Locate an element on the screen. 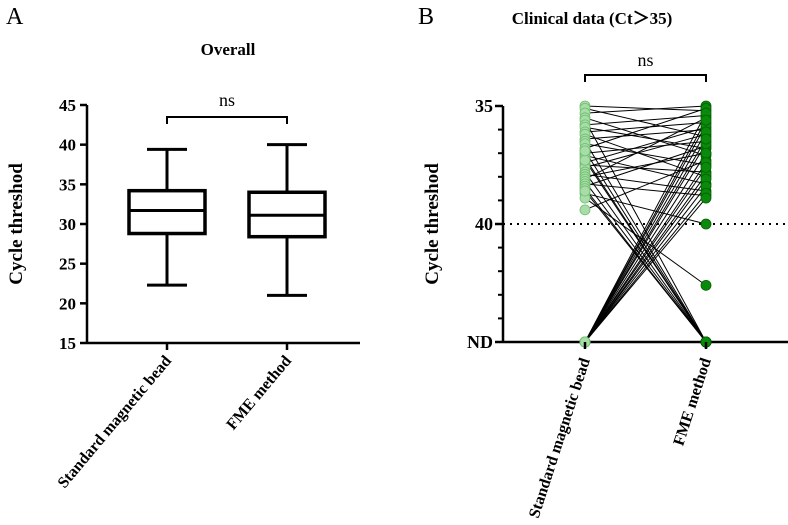 The height and width of the screenshot is (525, 788). panel-label-a: A is located at coordinates (15, 17).